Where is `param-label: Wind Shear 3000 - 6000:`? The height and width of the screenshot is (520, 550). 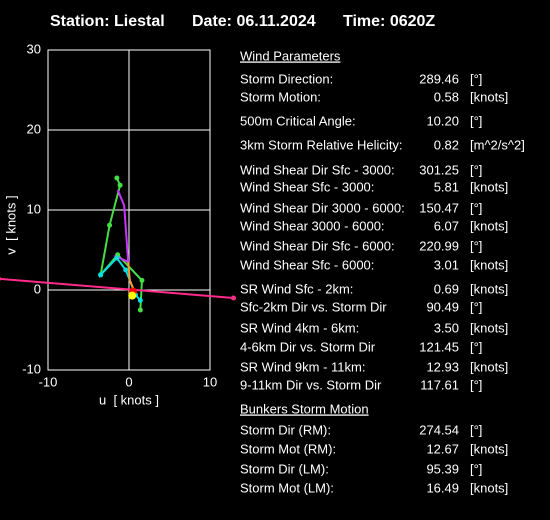 param-label: Wind Shear 3000 - 6000: is located at coordinates (312, 225).